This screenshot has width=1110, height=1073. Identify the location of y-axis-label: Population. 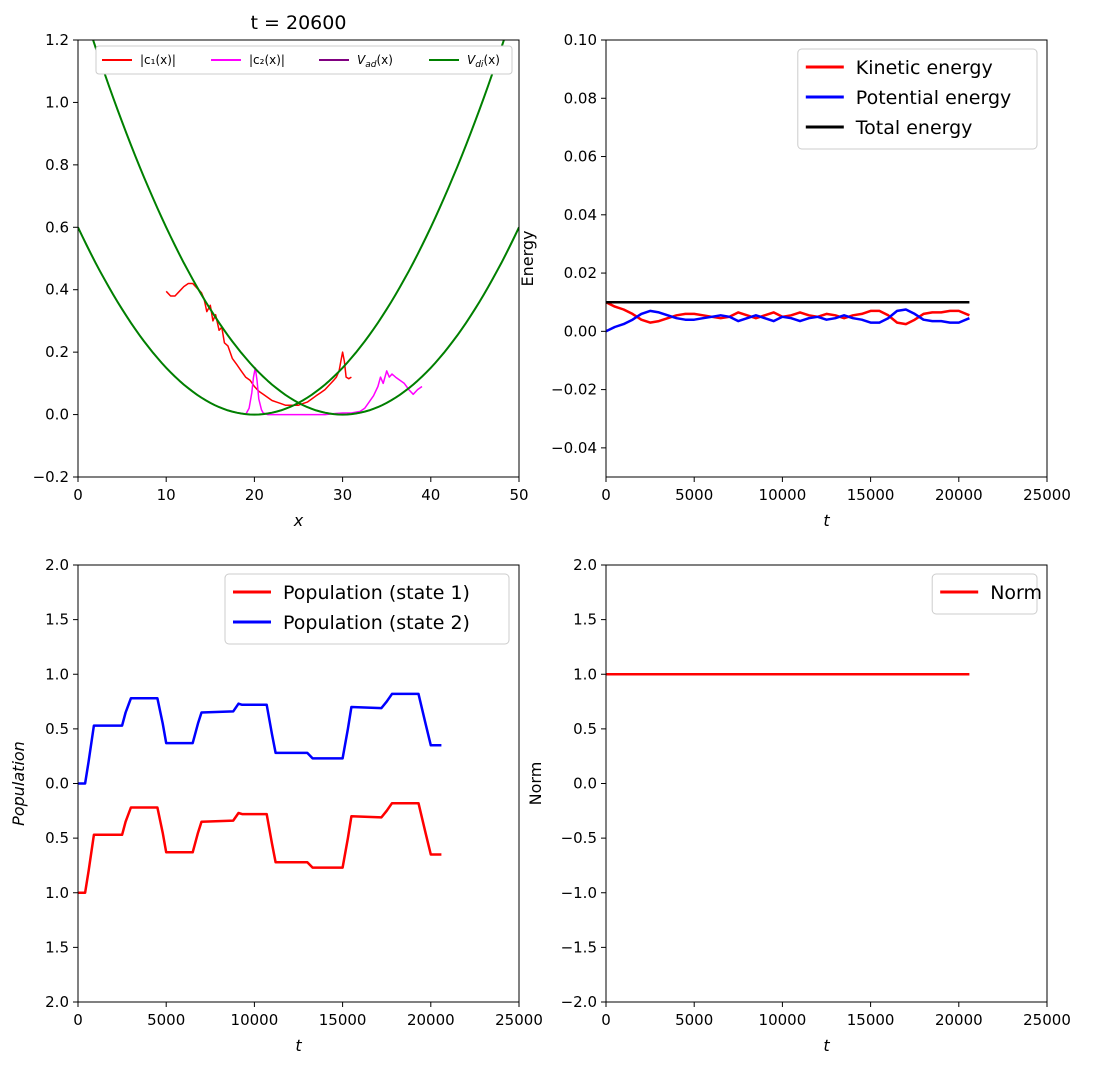
(18, 783).